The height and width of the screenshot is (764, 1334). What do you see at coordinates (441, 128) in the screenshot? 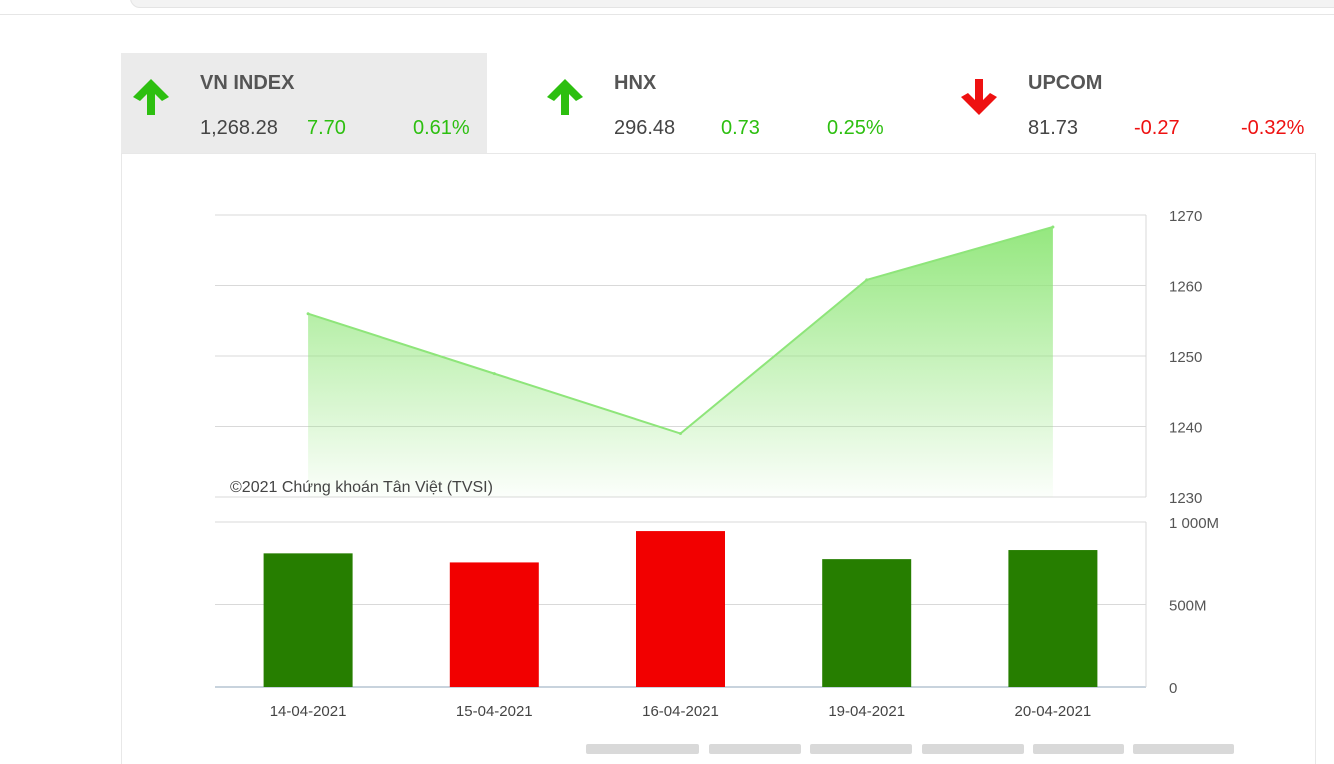
I see `index-percent: 0.61%` at bounding box center [441, 128].